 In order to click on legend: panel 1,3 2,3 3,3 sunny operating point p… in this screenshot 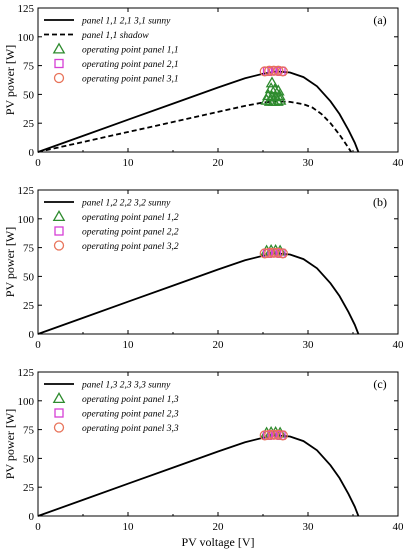, I will do `click(111, 407)`.